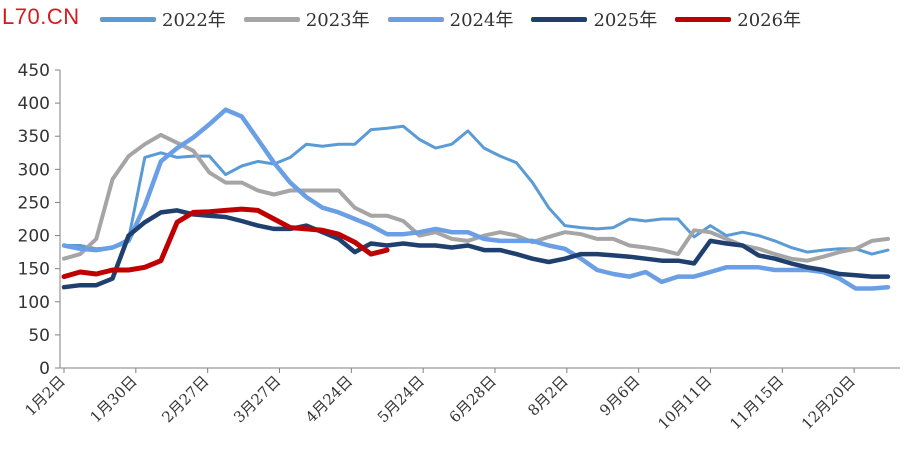  I want to click on x-tick-label: 1月2日, so click(44, 395).